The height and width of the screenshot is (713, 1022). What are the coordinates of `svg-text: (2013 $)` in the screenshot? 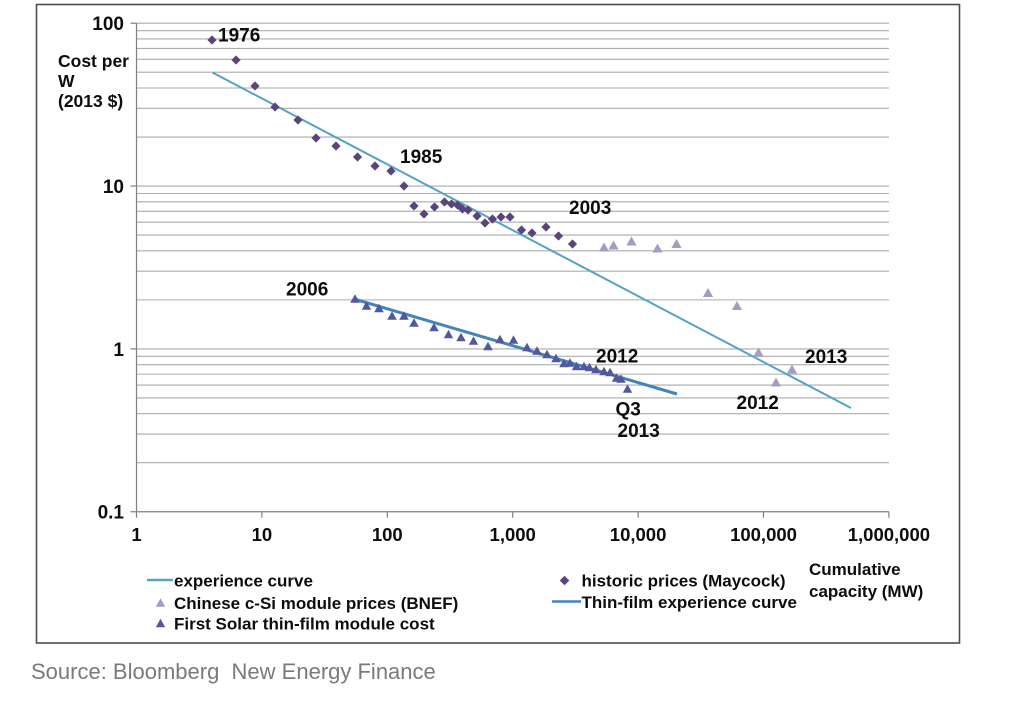 It's located at (90, 101).